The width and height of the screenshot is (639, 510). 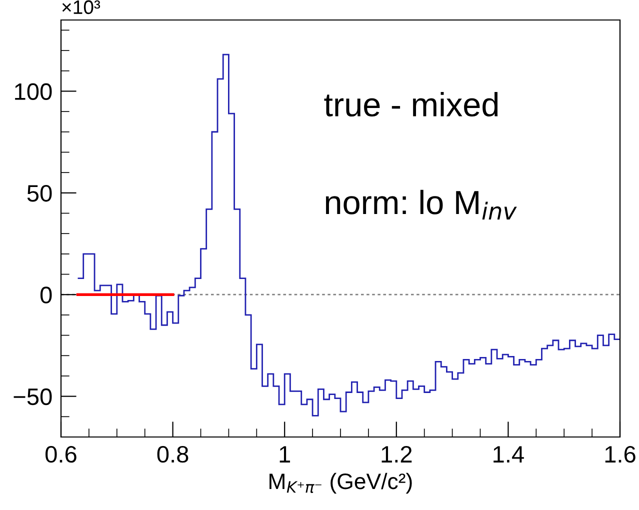 I want to click on x-tick-label: 0.8, so click(x=172, y=454).